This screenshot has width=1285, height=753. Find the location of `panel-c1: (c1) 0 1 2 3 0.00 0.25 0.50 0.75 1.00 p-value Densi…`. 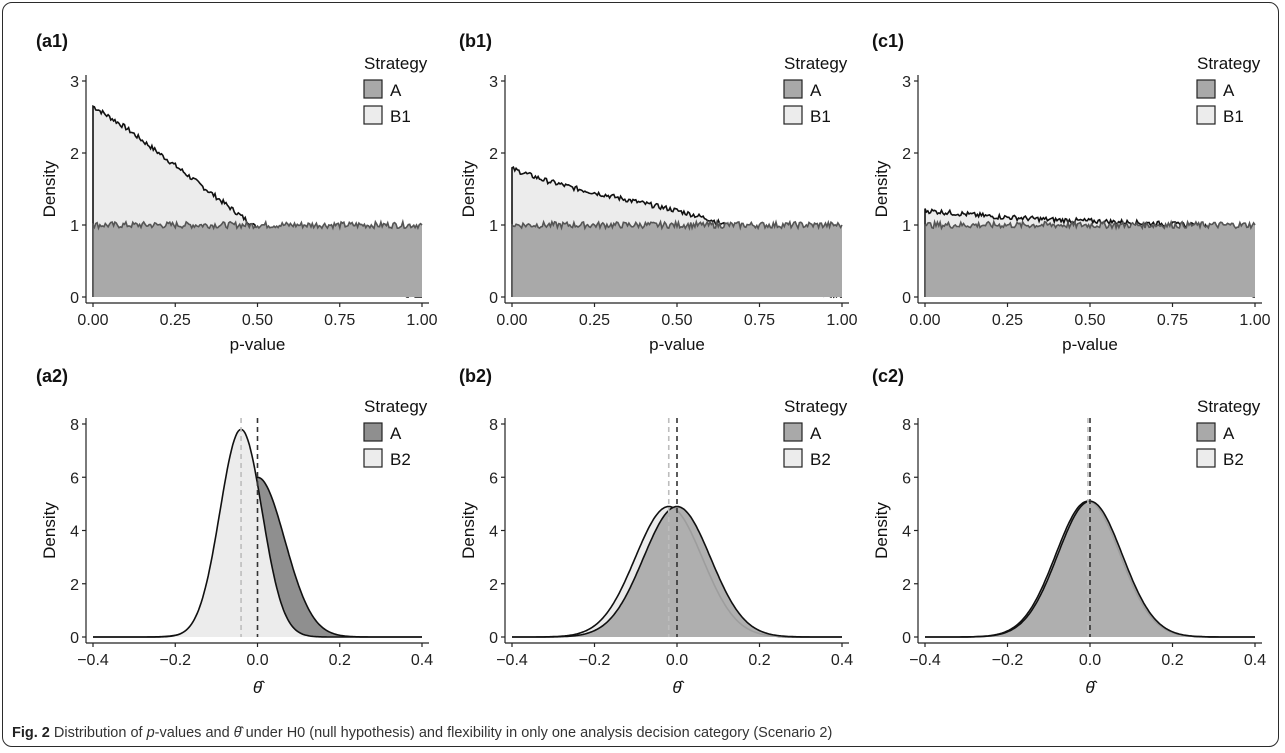

panel-c1: (c1) 0 1 2 3 0.00 0.25 0.50 0.75 1.00 p-value Densi… is located at coordinates (1071, 192).